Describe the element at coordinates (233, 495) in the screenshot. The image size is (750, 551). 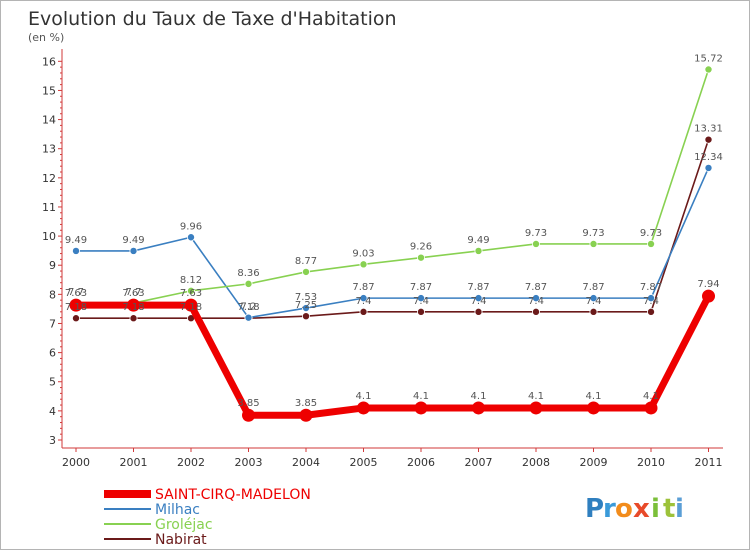
I see `legend-label-saint-cirq-madelon: SAINT-CIRQ-MADELON` at that location.